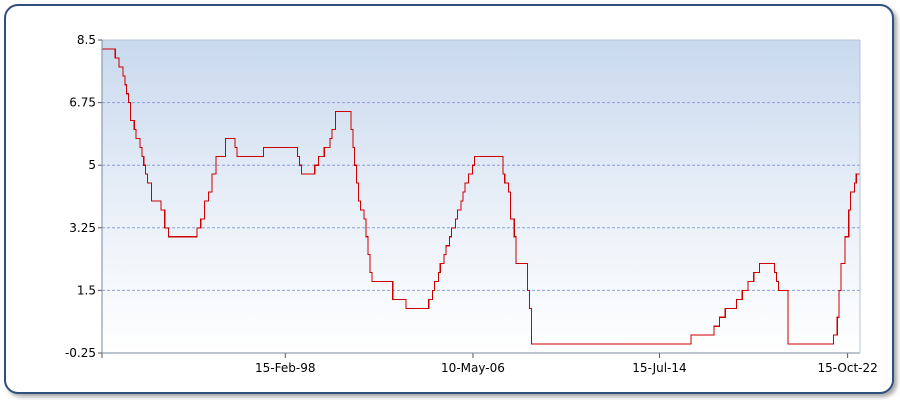 The width and height of the screenshot is (900, 400). What do you see at coordinates (82, 103) in the screenshot?
I see `y-tick-label: 6.75` at bounding box center [82, 103].